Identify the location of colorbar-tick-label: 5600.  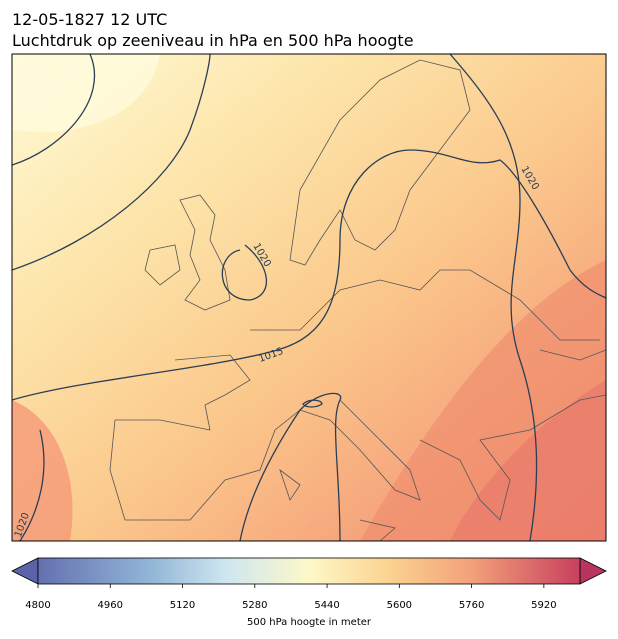
(399, 605).